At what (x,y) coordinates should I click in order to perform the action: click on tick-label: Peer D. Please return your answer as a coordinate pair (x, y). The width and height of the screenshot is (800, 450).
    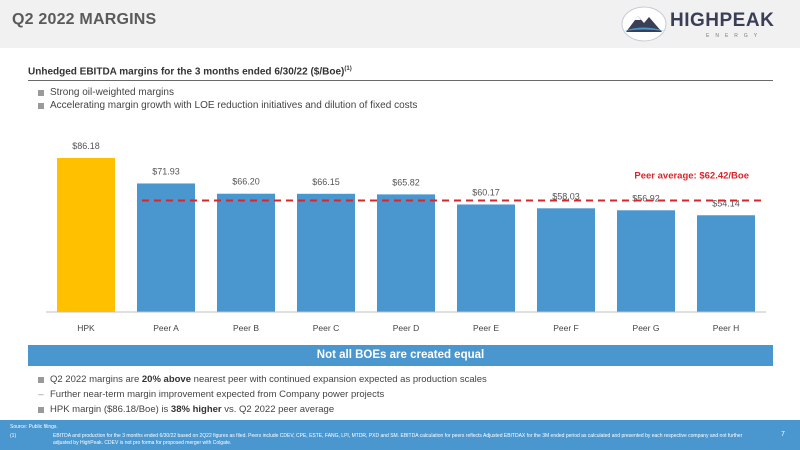
    Looking at the image, I should click on (406, 328).